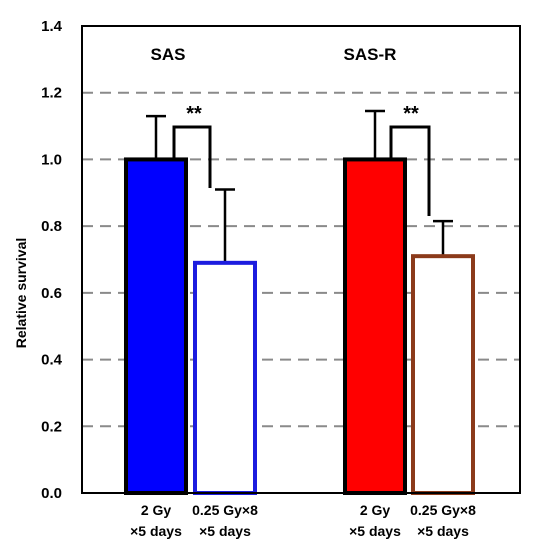  I want to click on group-label: SAS-R, so click(370, 54).